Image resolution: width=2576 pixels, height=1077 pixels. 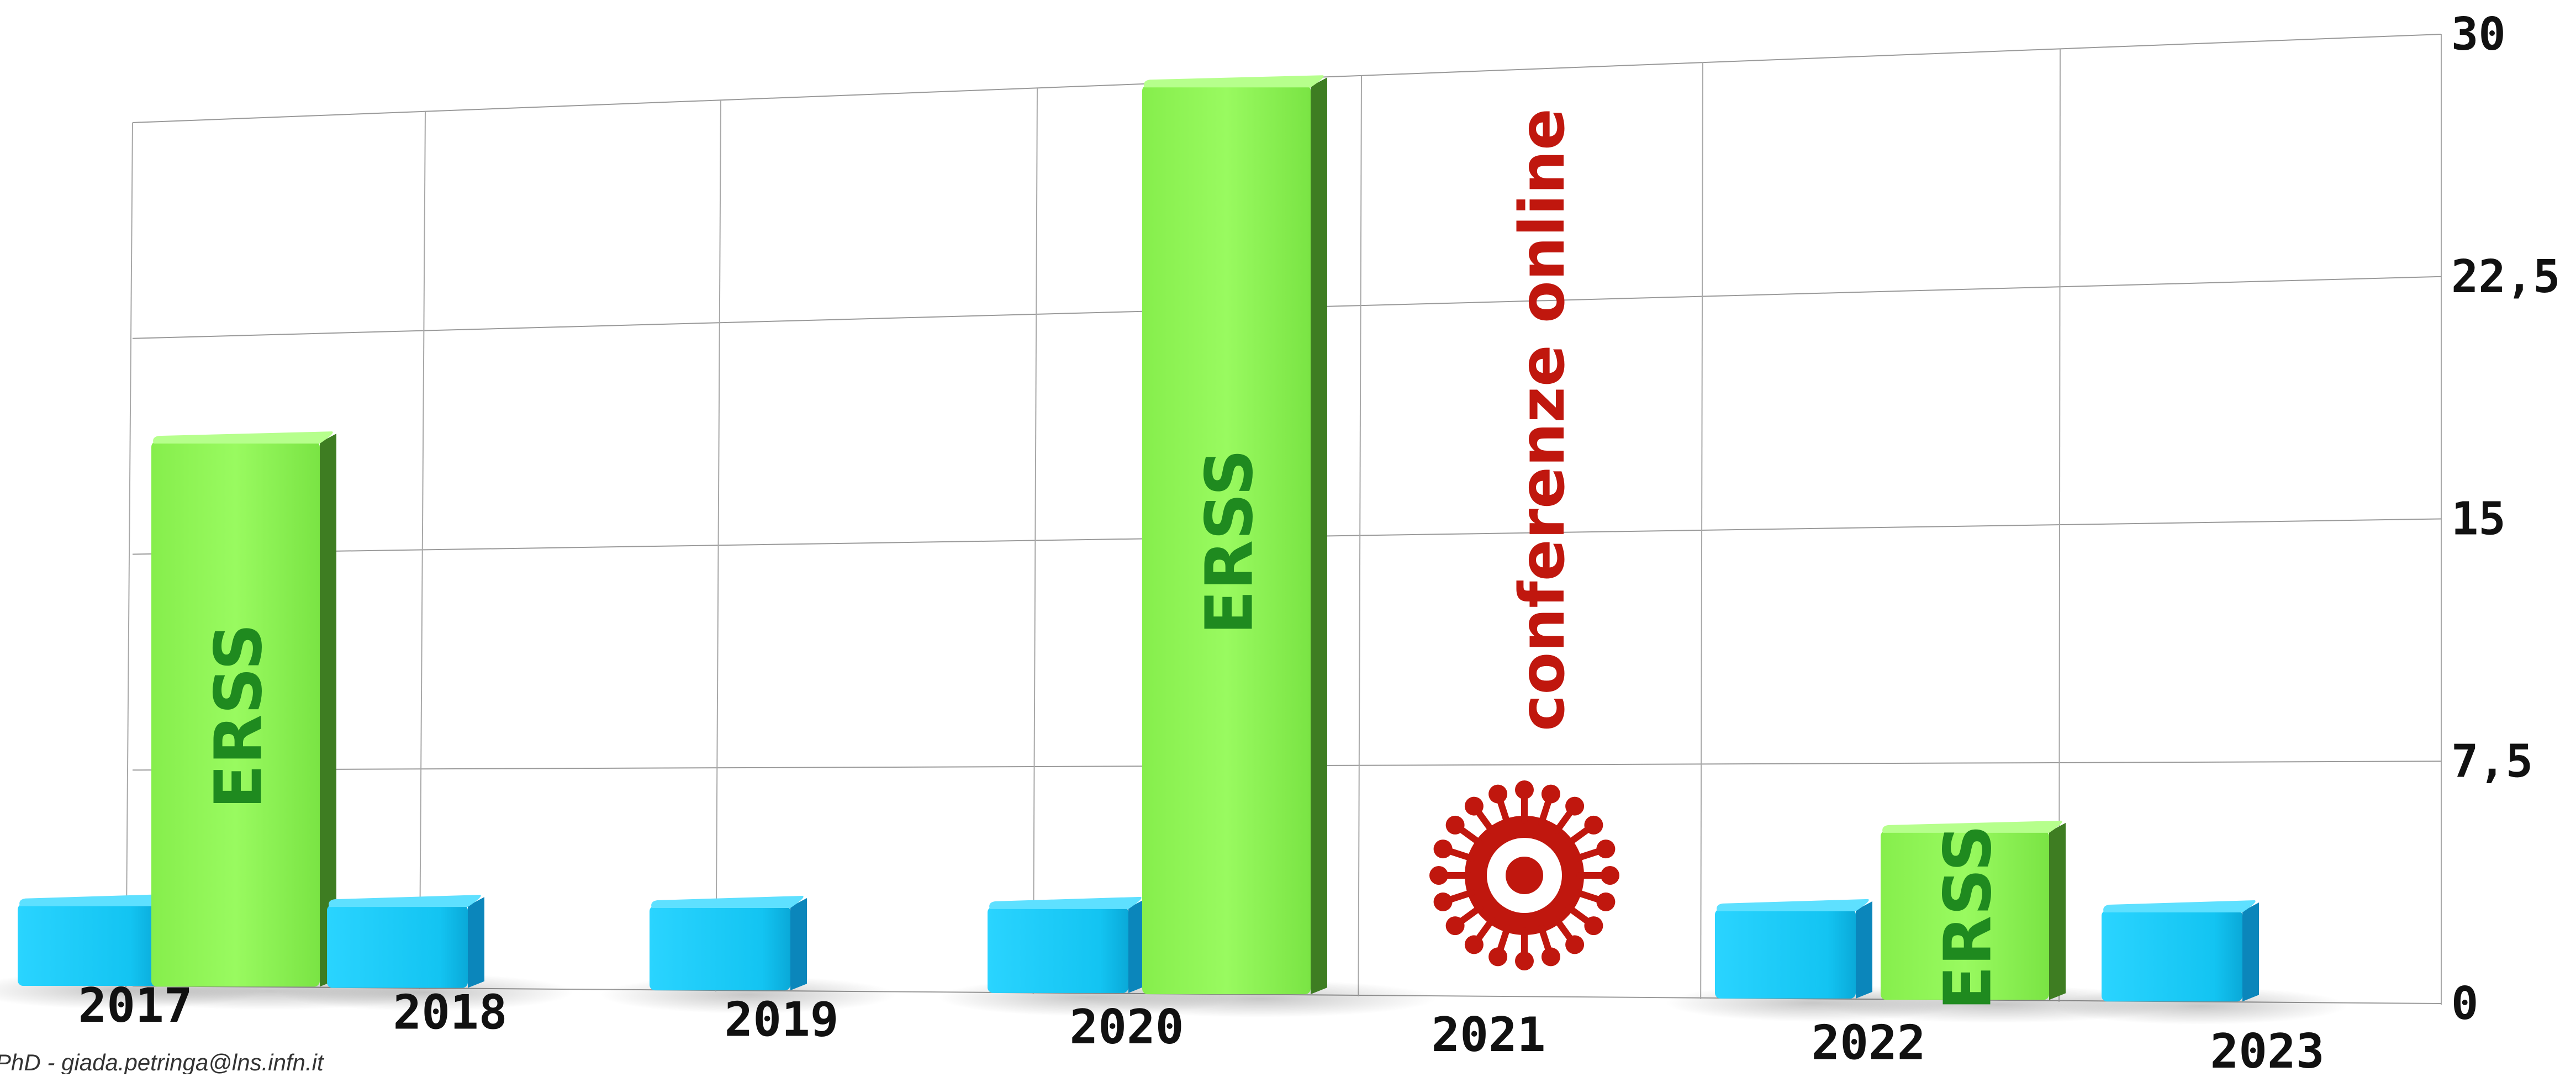 I want to click on bar-blue-2018-top, so click(x=405, y=901).